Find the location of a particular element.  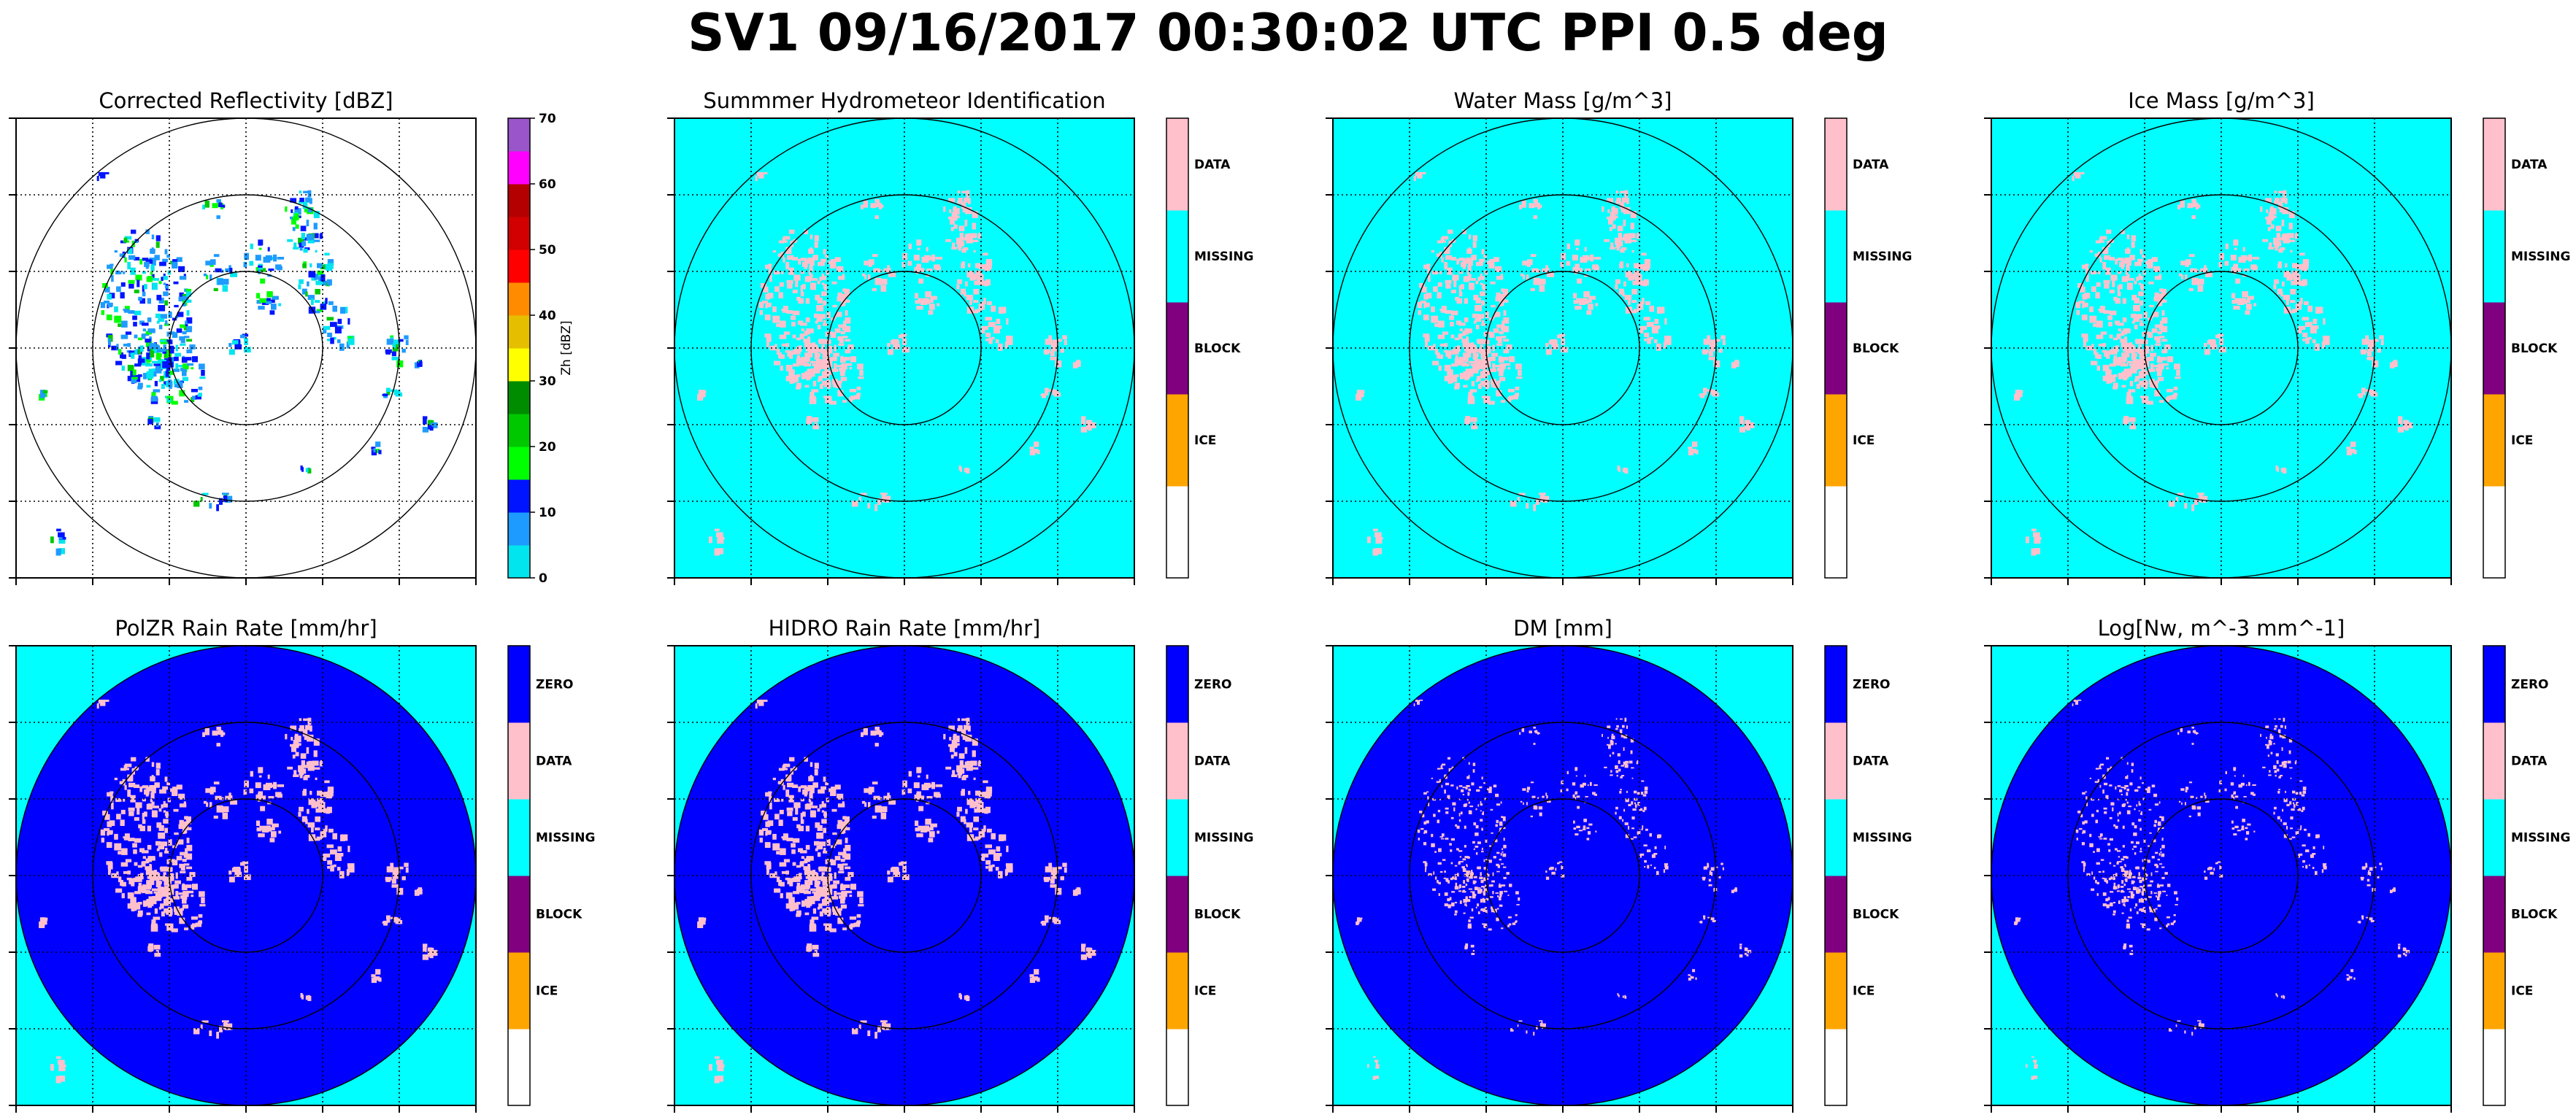

colorbar-tick-label: 70 is located at coordinates (547, 119).